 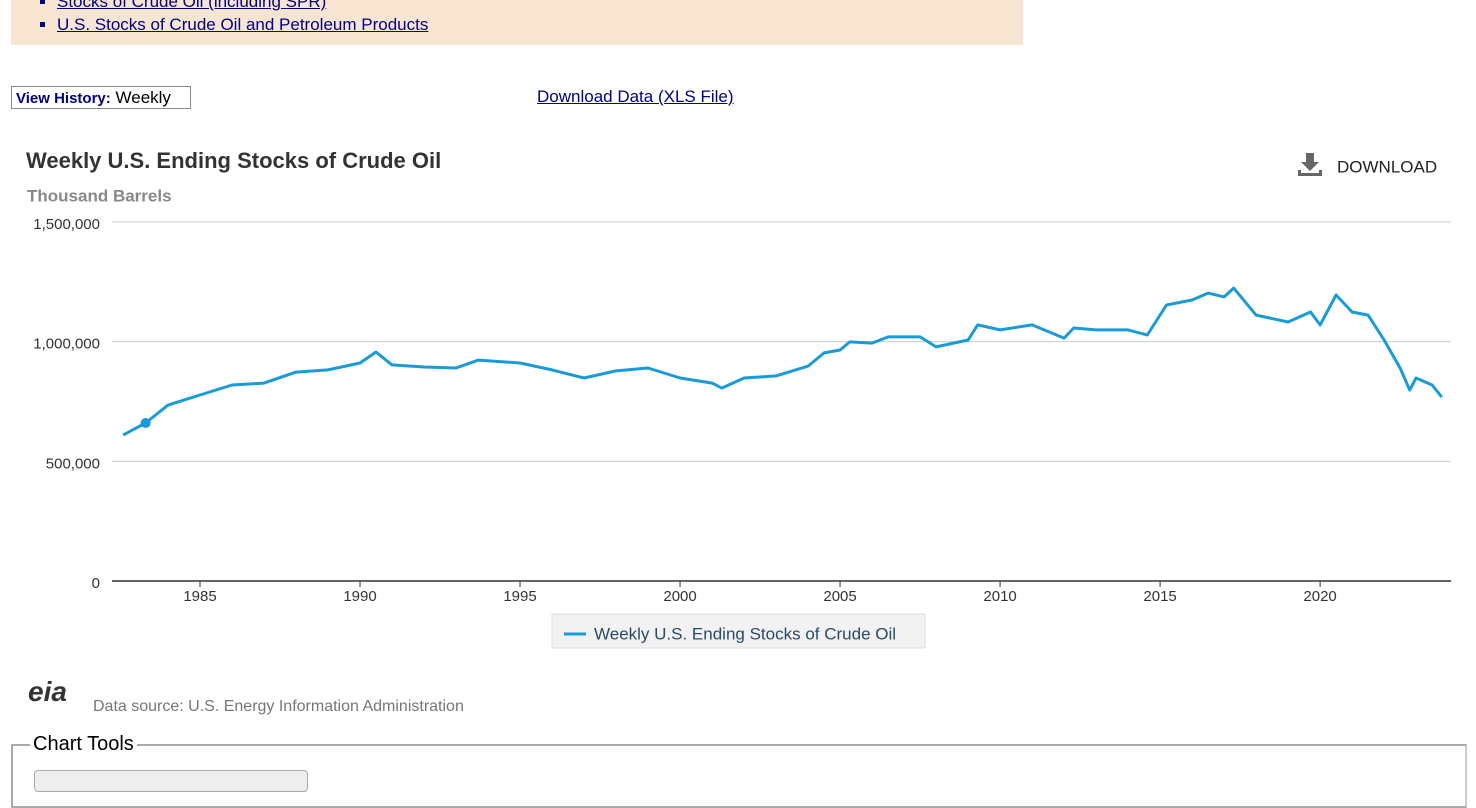 I want to click on chart-title: Weekly U.S. Ending Stocks of Crude Oil, so click(x=233, y=160).